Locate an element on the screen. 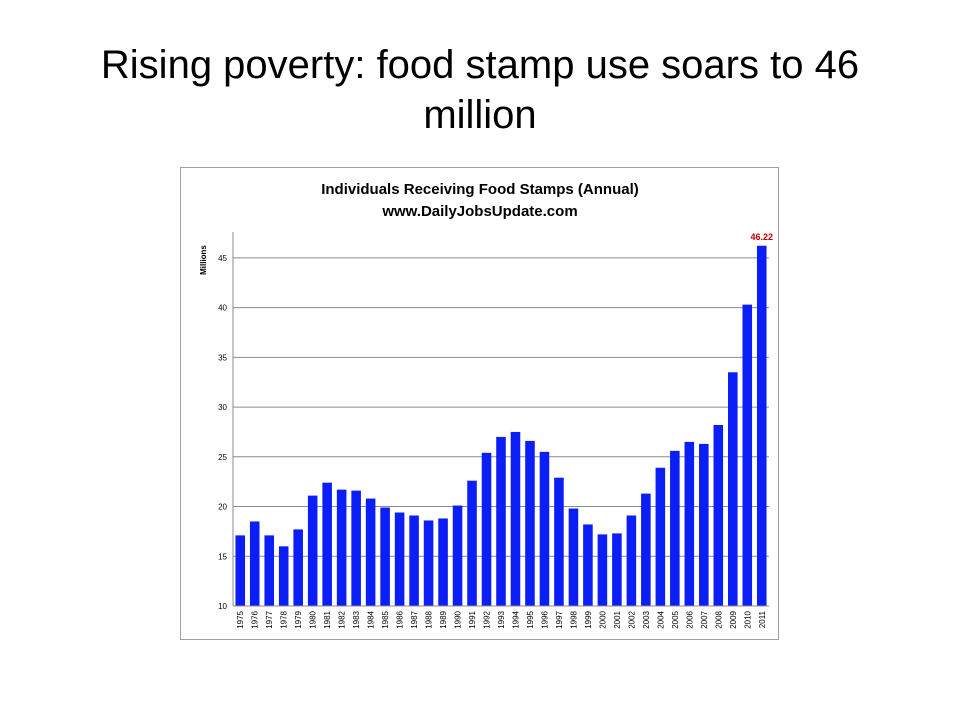 This screenshot has width=960, height=720. x-tick-label: 1994 is located at coordinates (515, 619).